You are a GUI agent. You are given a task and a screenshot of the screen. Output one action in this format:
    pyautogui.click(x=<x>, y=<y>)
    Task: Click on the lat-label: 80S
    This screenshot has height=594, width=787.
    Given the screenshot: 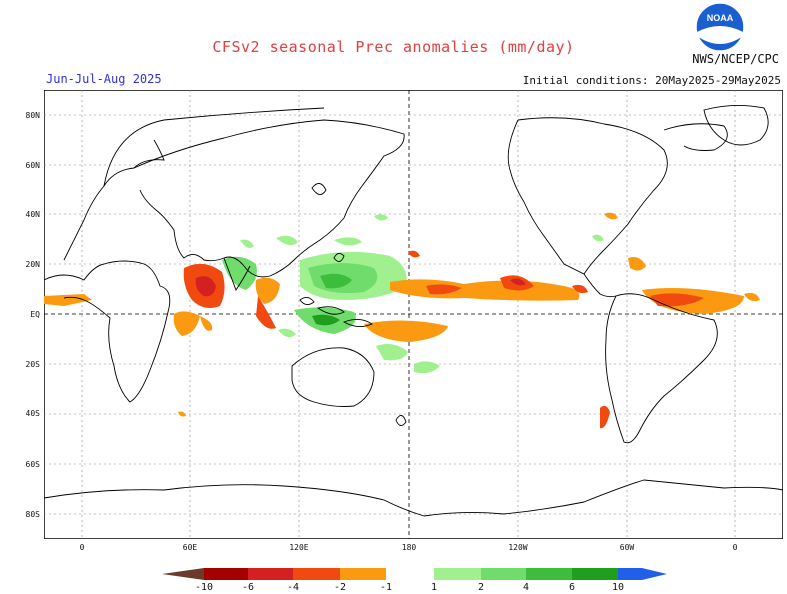 What is the action you would take?
    pyautogui.click(x=32, y=514)
    